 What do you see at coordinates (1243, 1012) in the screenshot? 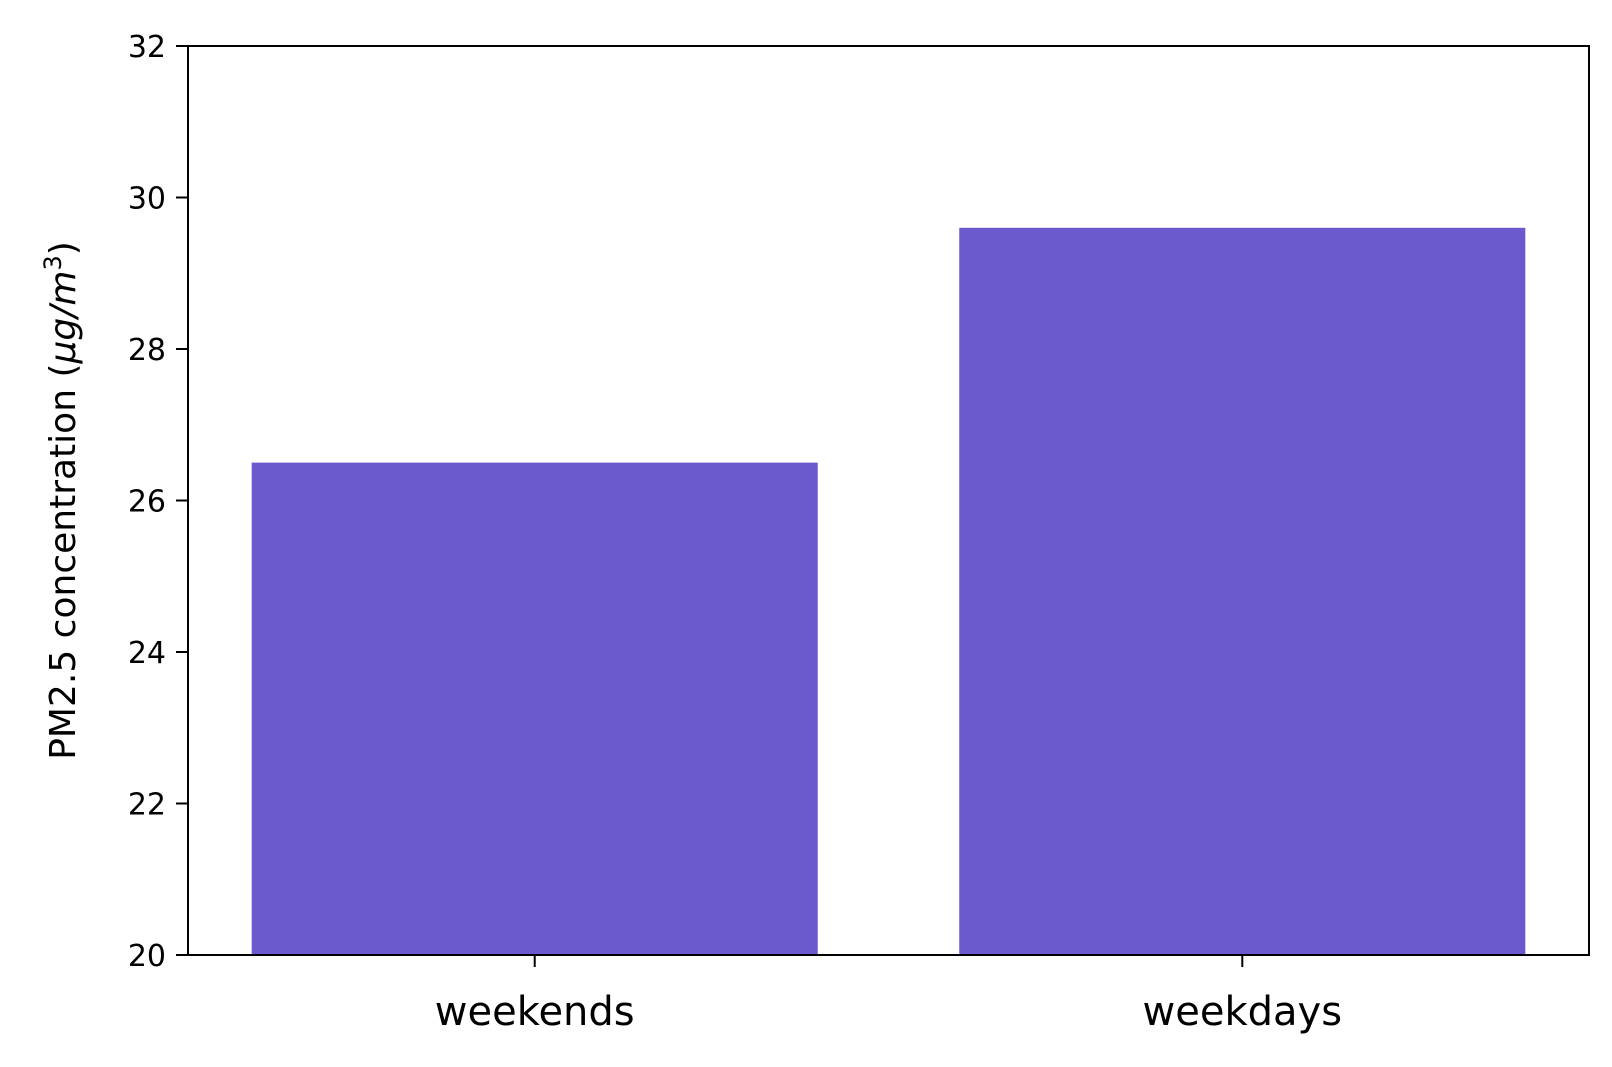
I see `x-tick-label-weekdays: weekdays` at bounding box center [1243, 1012].